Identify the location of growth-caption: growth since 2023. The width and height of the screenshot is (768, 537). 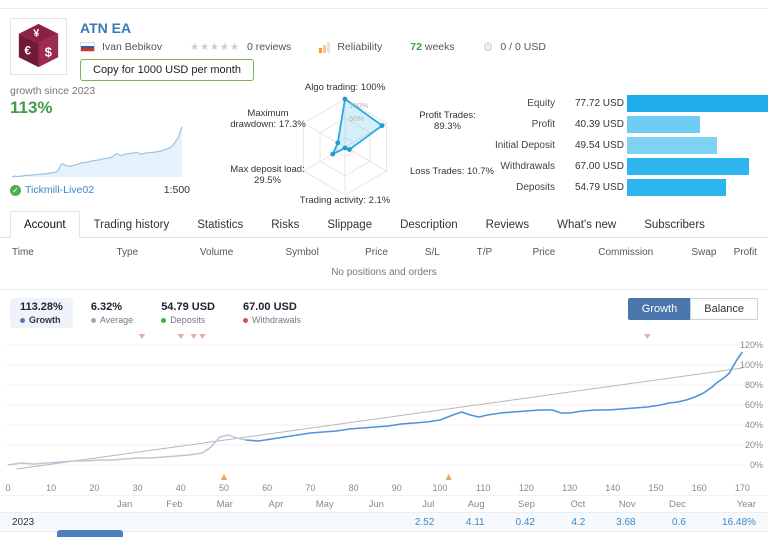
(53, 91).